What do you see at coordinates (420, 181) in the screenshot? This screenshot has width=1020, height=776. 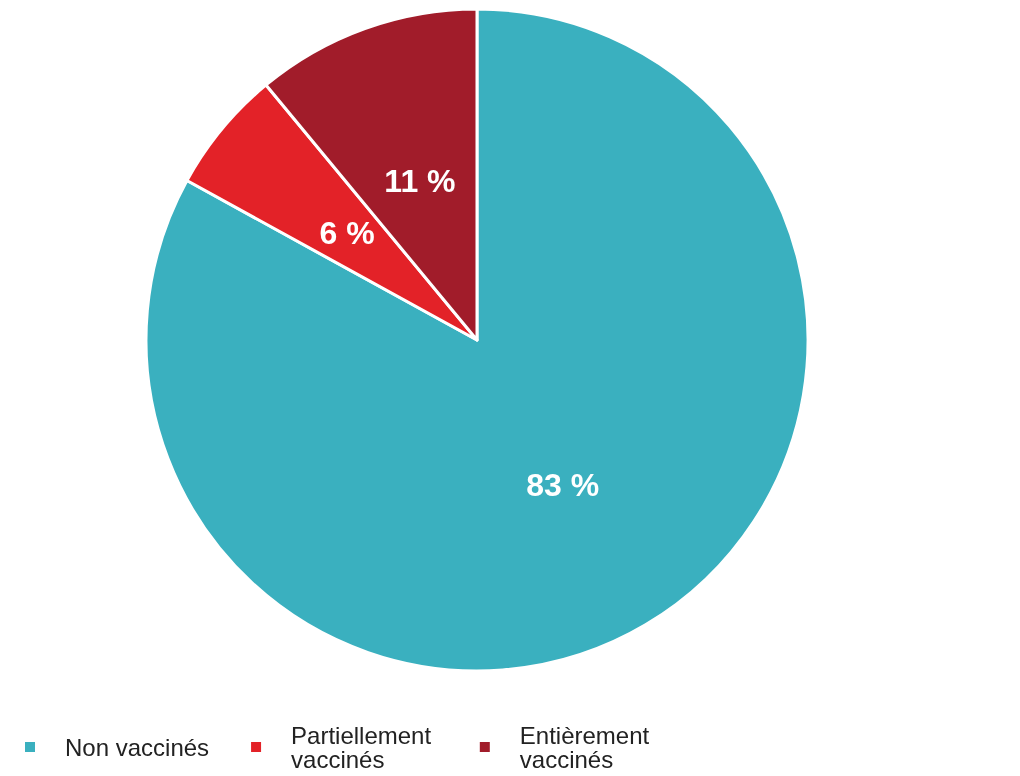 I see `data-label: 11 %` at bounding box center [420, 181].